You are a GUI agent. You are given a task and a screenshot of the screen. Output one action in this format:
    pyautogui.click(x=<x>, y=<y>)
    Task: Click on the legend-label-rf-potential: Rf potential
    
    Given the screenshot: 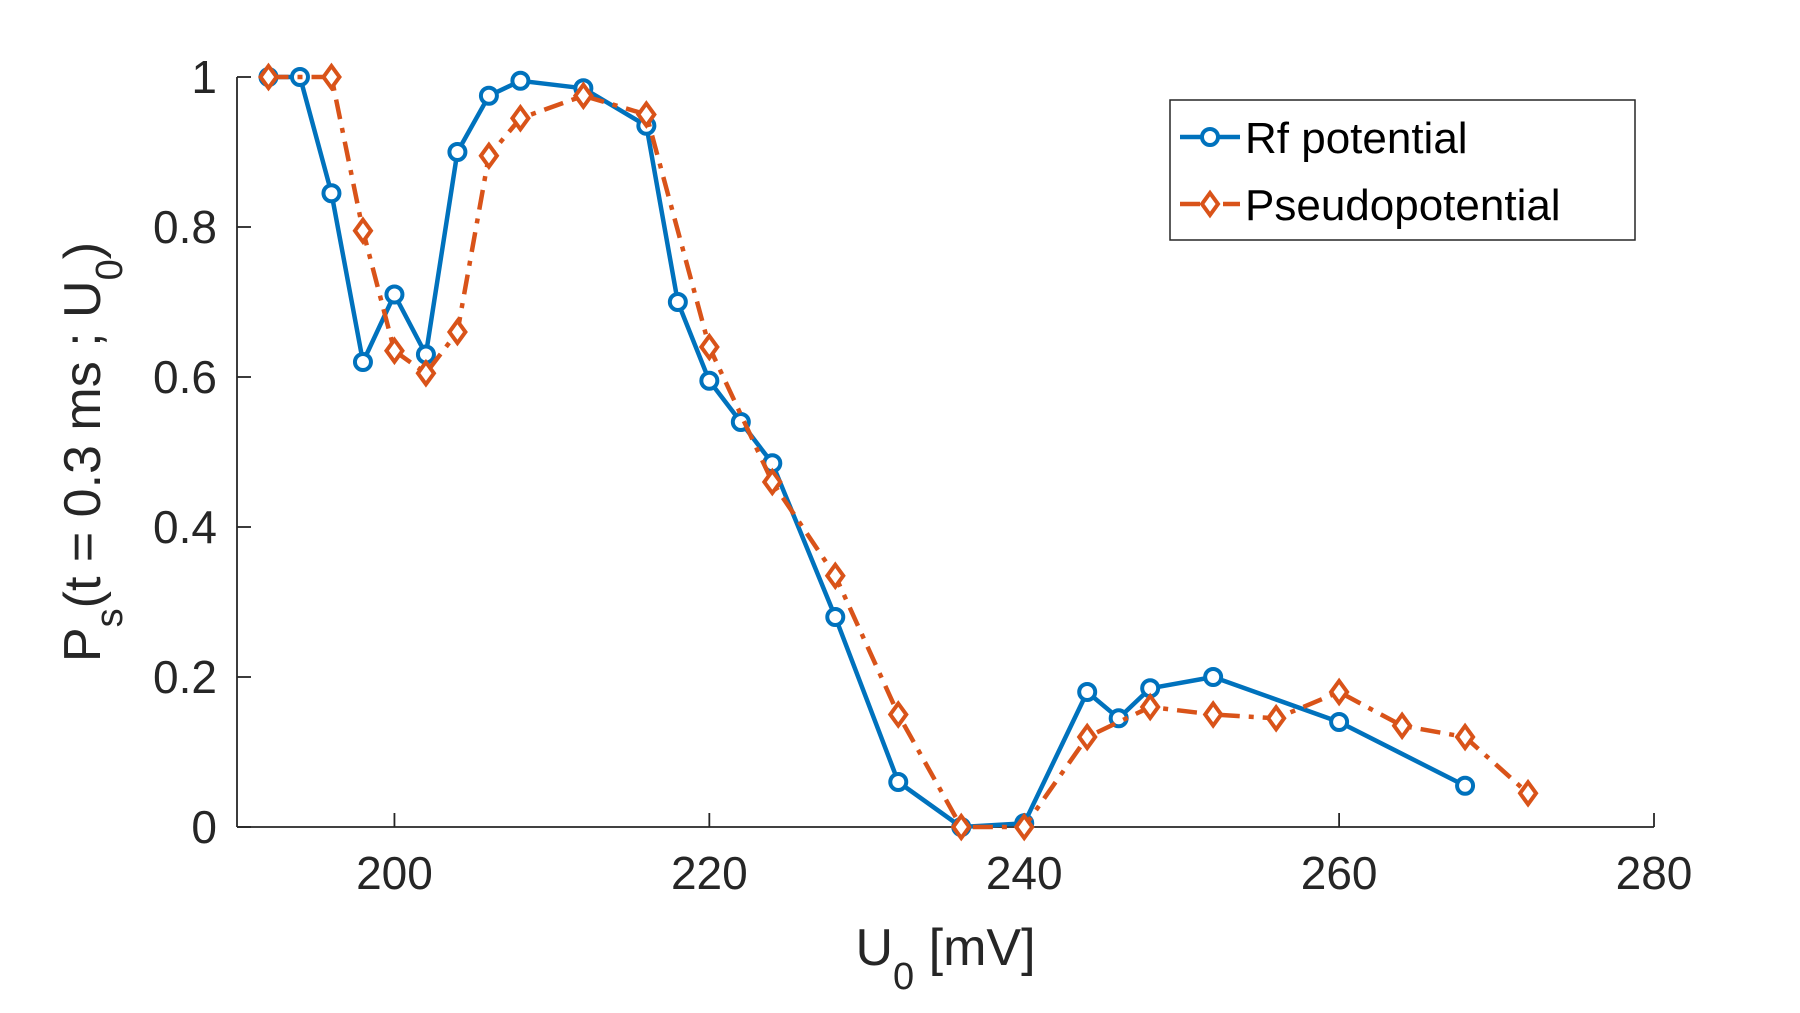 What is the action you would take?
    pyautogui.click(x=1356, y=138)
    